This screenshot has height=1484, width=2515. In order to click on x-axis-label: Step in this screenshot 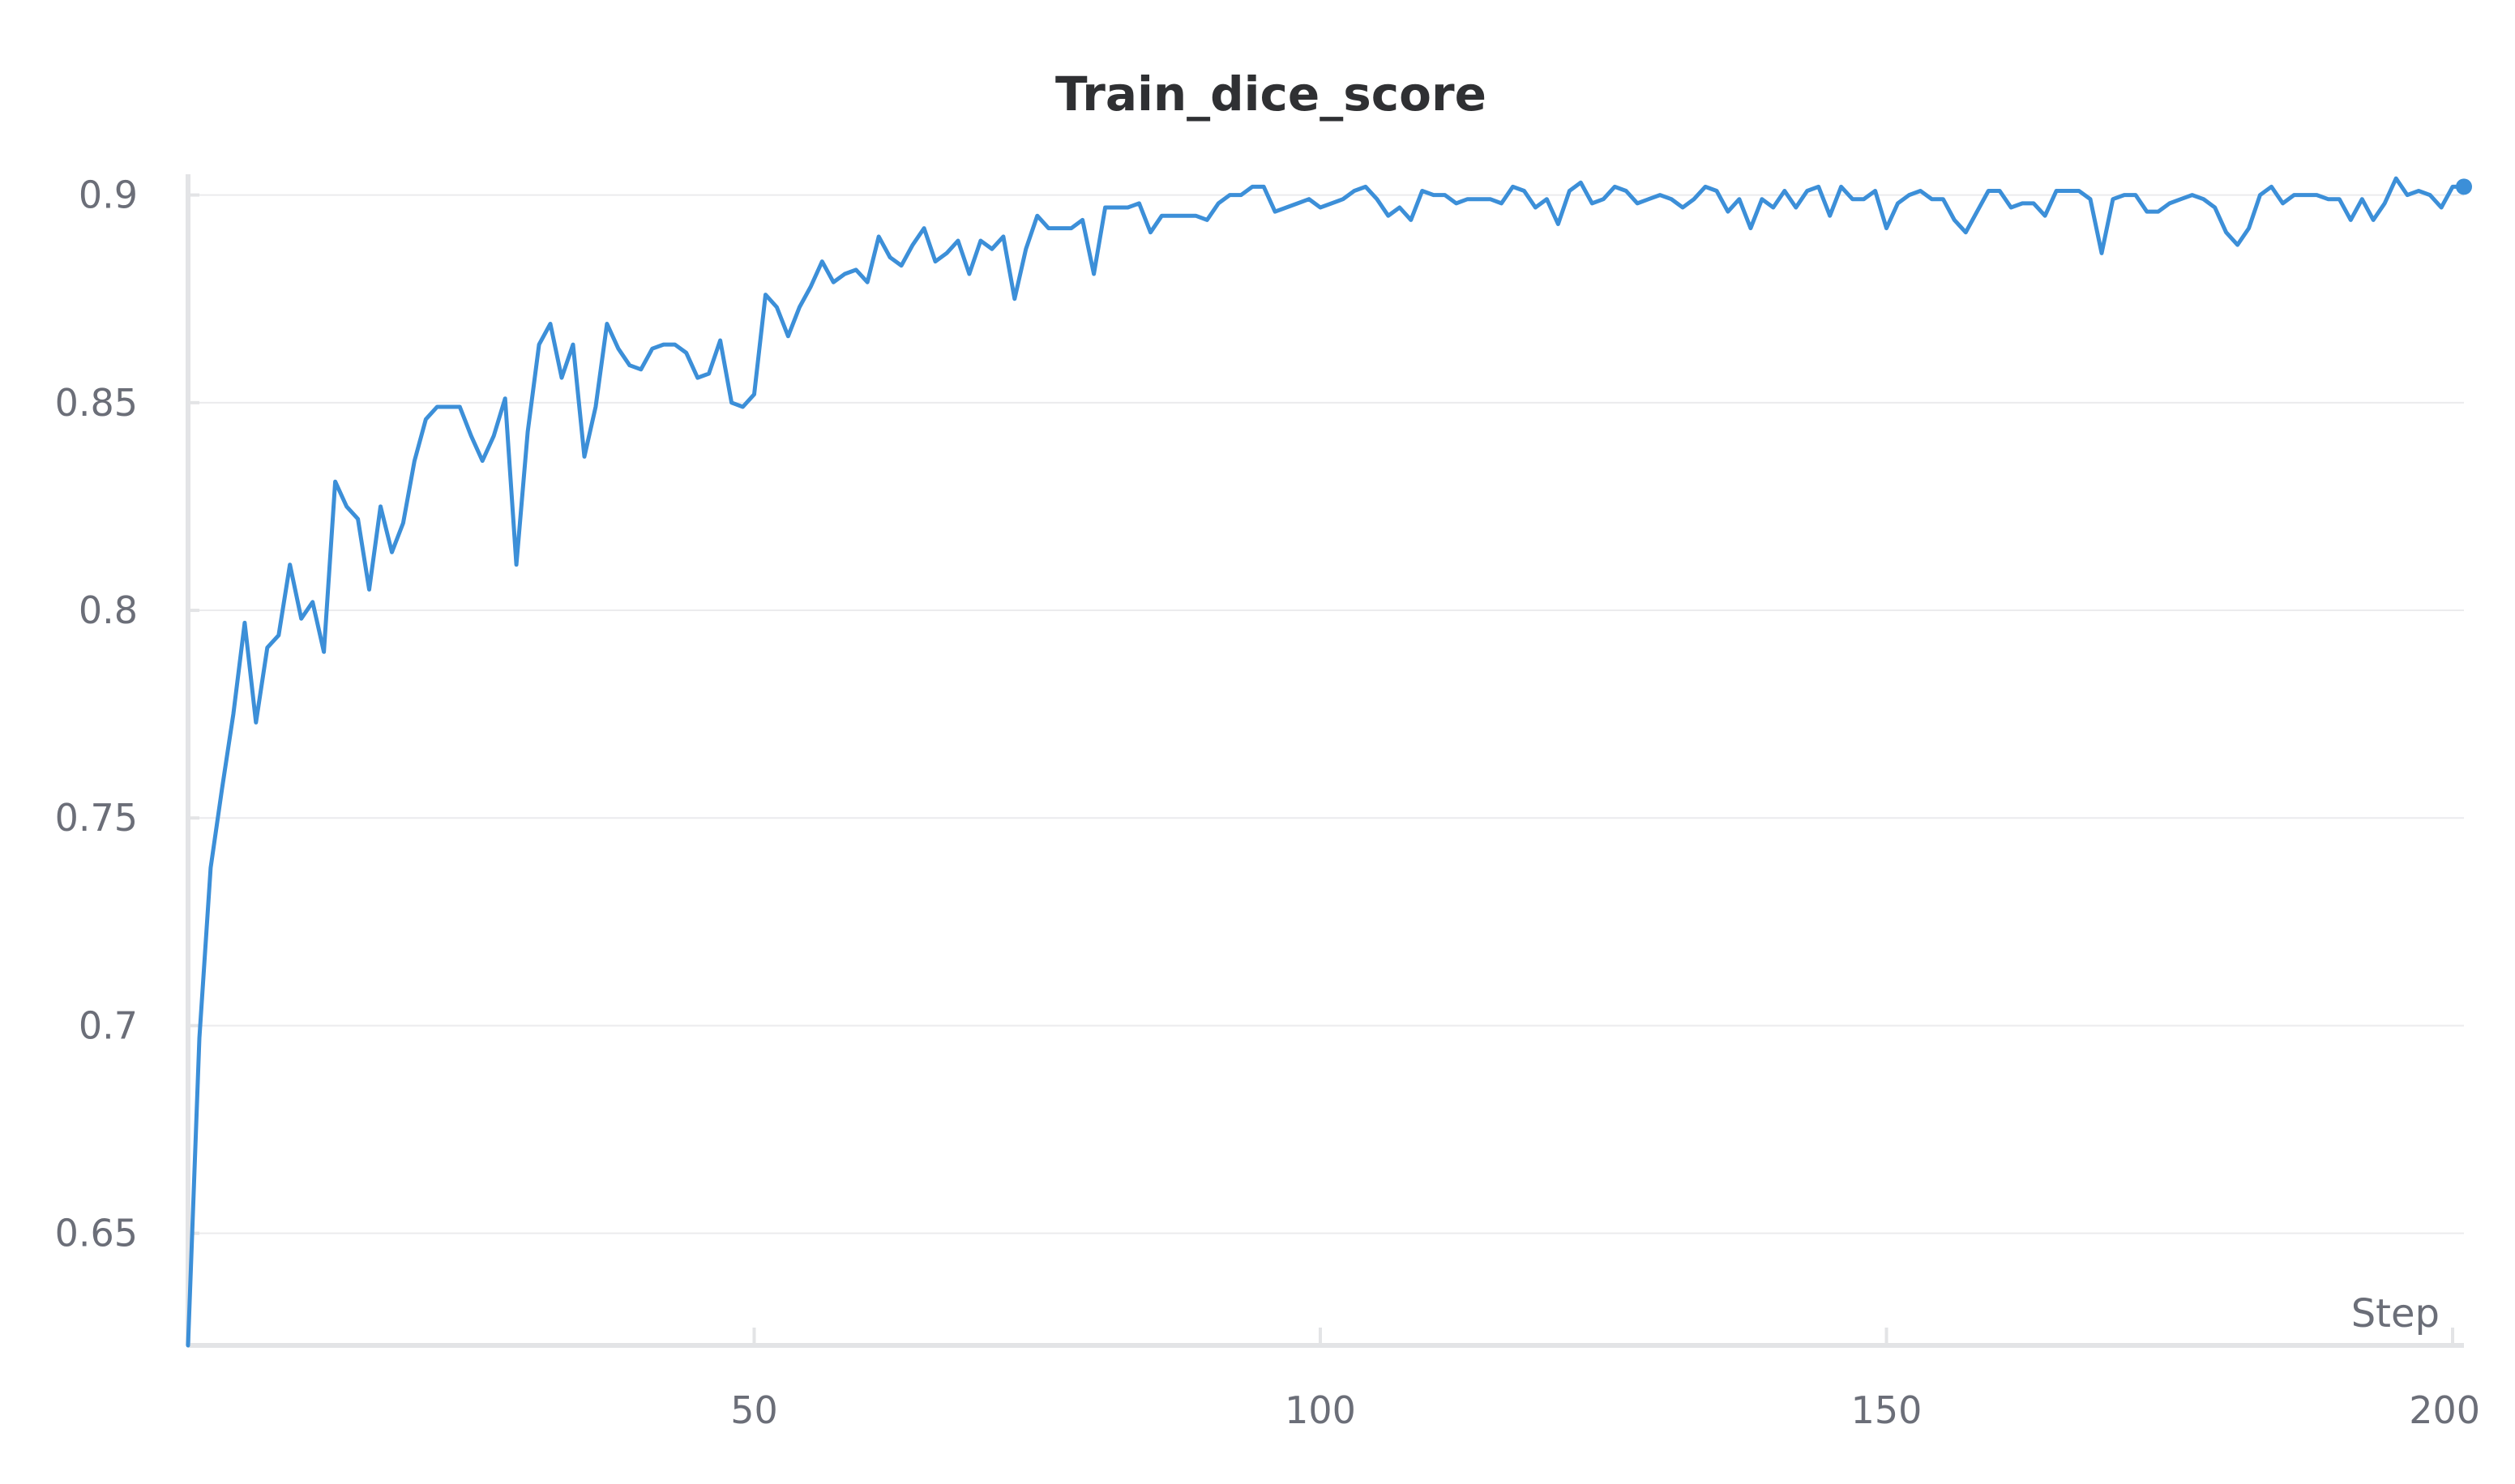, I will do `click(2395, 1313)`.